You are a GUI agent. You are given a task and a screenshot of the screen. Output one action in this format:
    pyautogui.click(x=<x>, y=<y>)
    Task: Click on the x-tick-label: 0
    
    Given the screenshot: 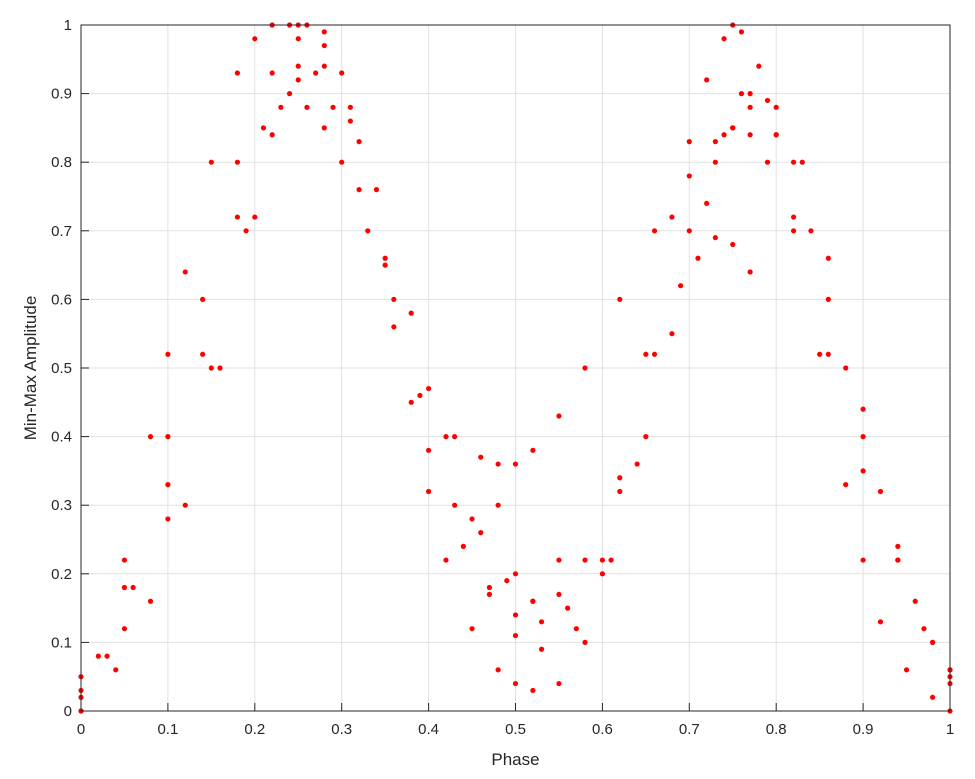 What is the action you would take?
    pyautogui.click(x=81, y=729)
    